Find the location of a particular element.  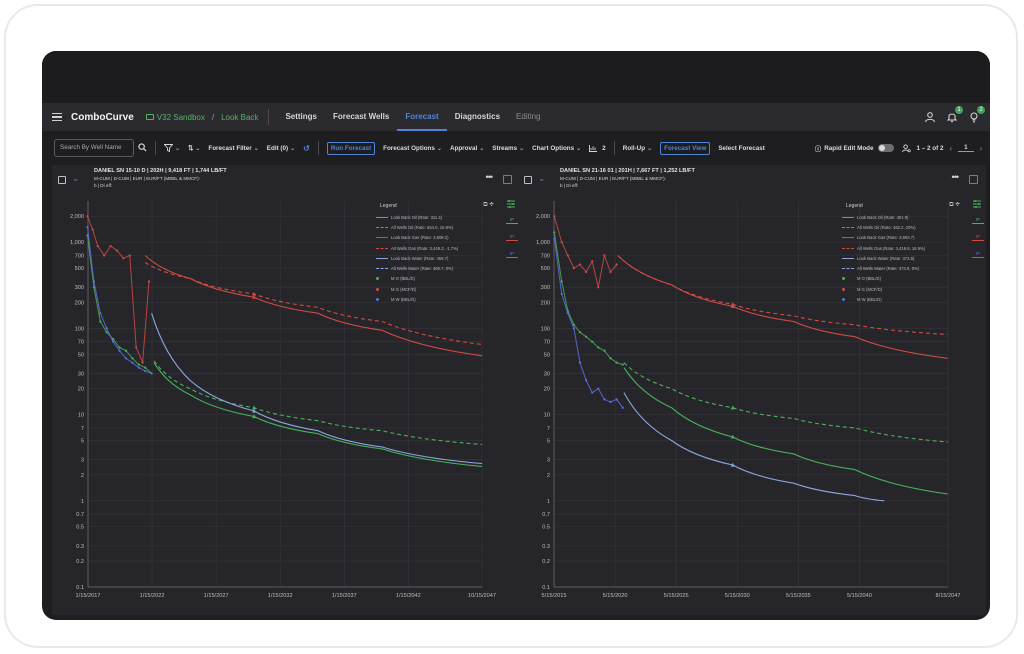

legend-item: Look Back Water (Rate: 459.7) is located at coordinates (435, 258).